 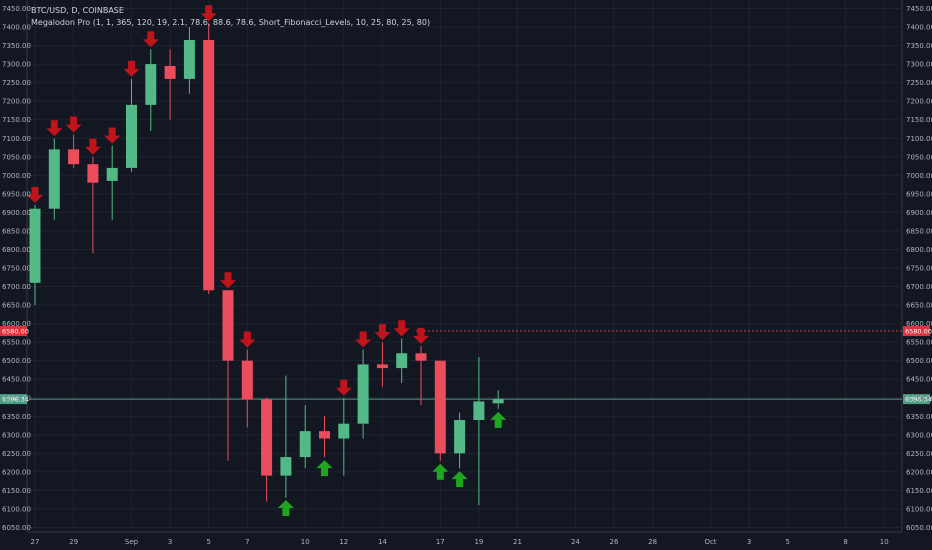 I want to click on y-tick-label-left: 7350.00, so click(x=16, y=46).